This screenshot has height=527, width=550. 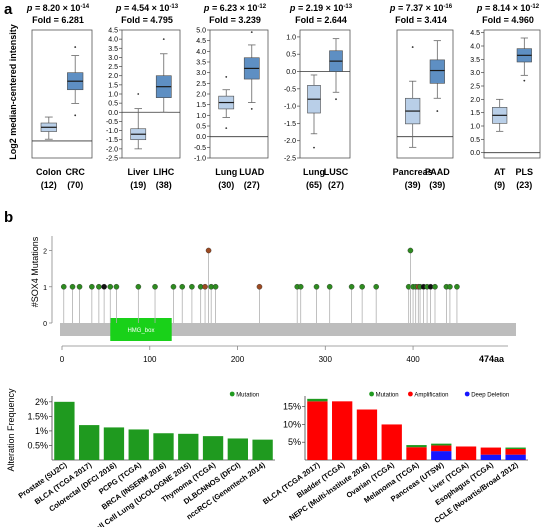 What do you see at coordinates (13, 92) in the screenshot?
I see `panel-a-ylabel: Log2 median-centered intensity` at bounding box center [13, 92].